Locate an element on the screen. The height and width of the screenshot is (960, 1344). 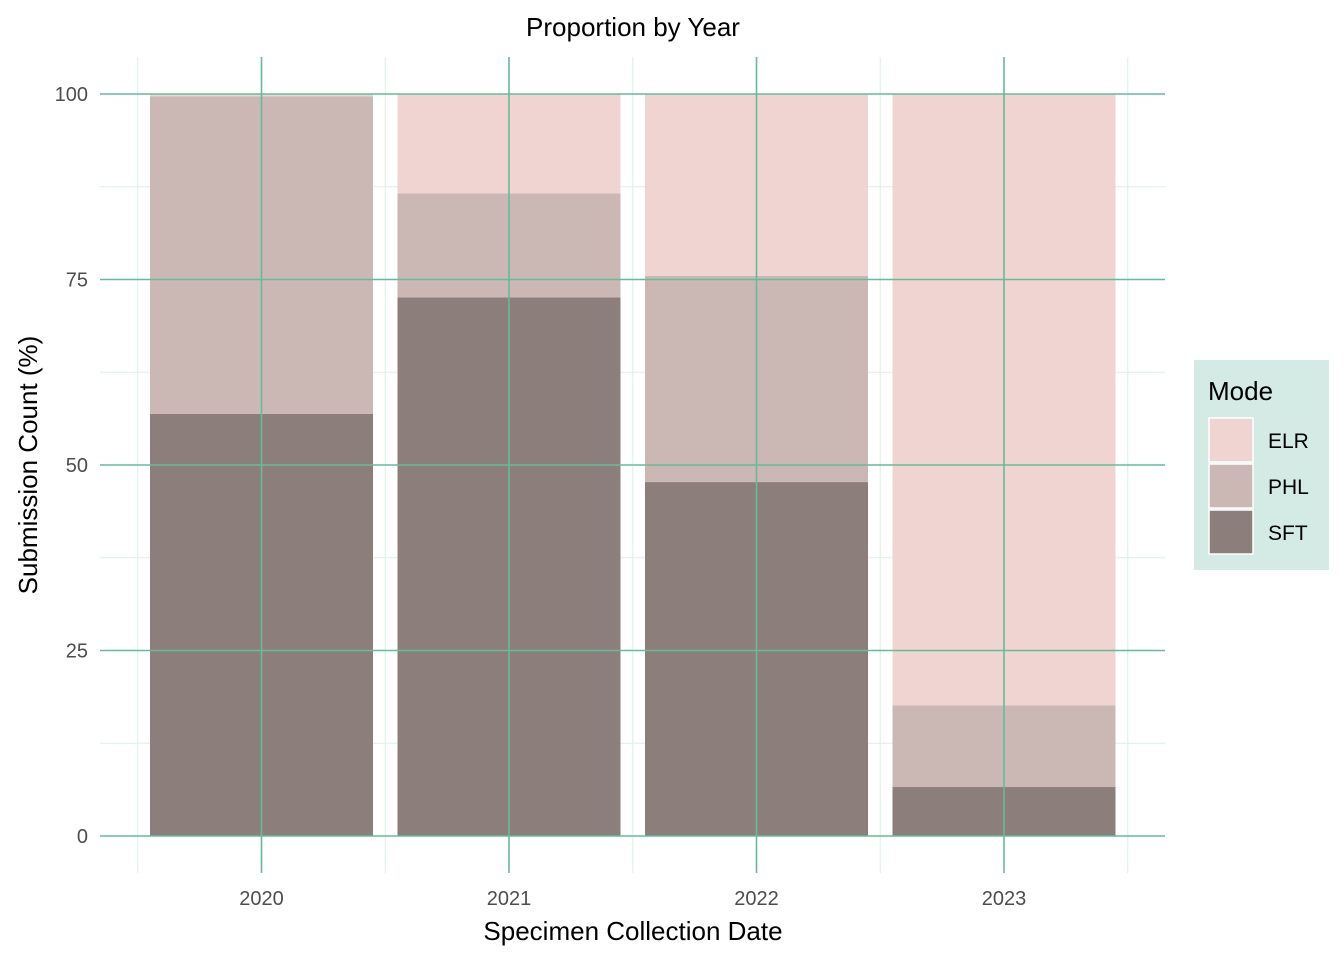
legend-key-phl is located at coordinates (1231, 486).